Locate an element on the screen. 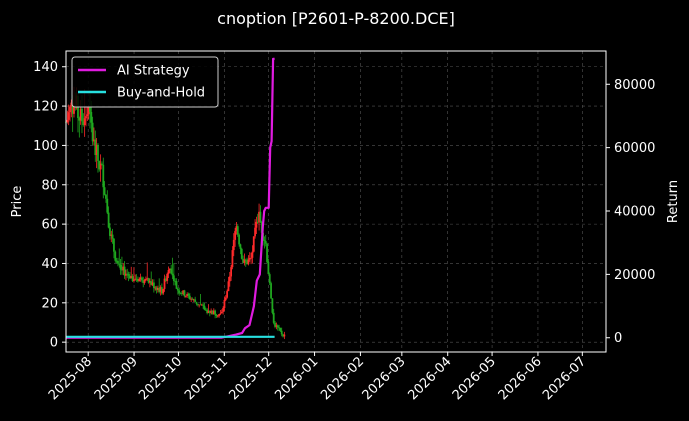 The image size is (689, 421). legend-box is located at coordinates (145, 82).